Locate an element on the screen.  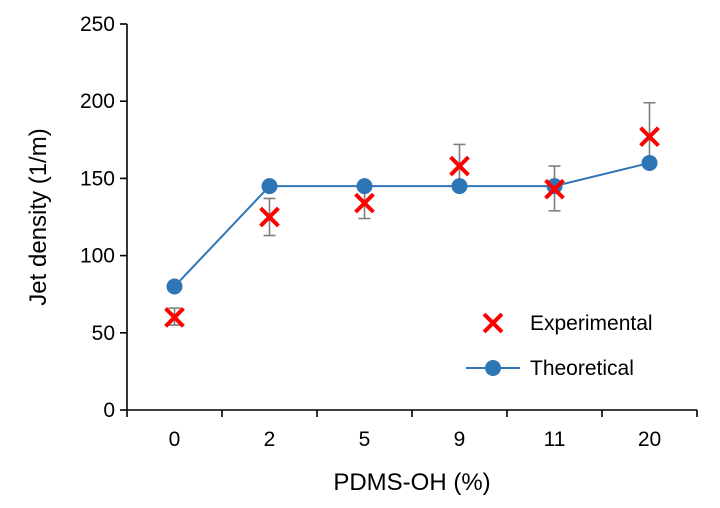
y-axis-title: Jet density (1/m) is located at coordinates (38, 216).